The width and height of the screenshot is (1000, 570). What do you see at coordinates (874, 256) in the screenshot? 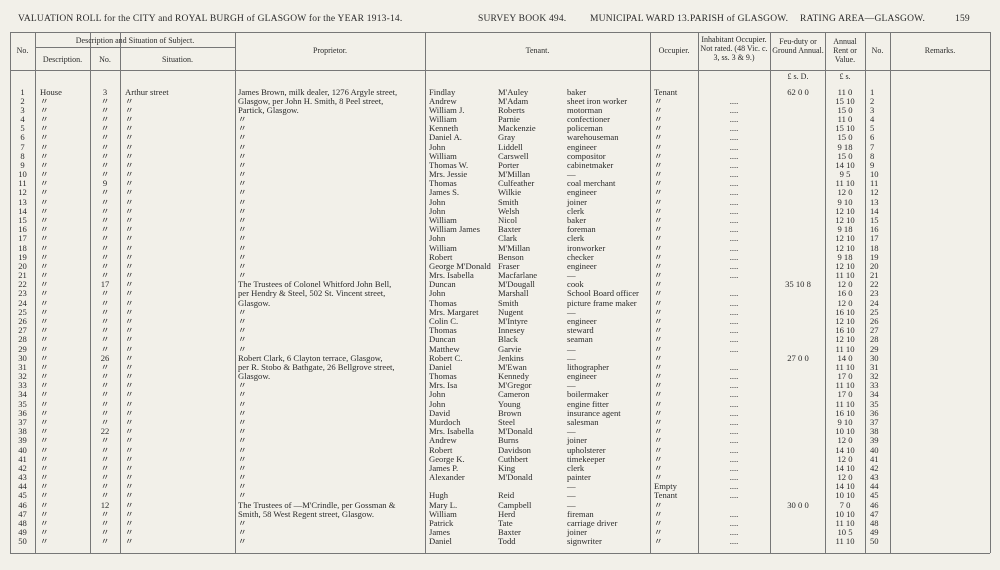
I see `row-number: 19` at bounding box center [874, 256].